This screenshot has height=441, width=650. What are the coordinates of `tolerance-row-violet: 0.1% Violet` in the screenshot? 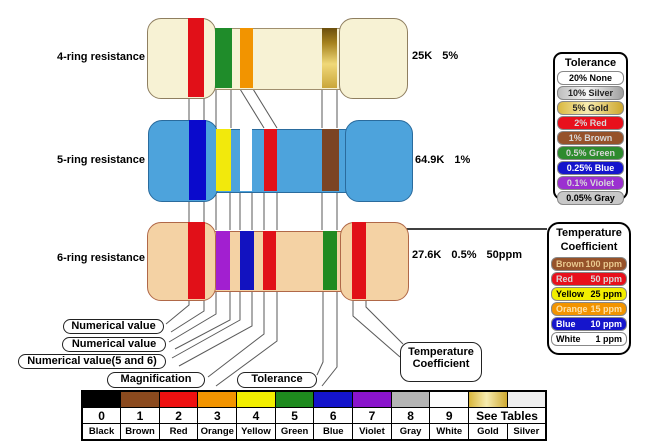 It's located at (590, 183).